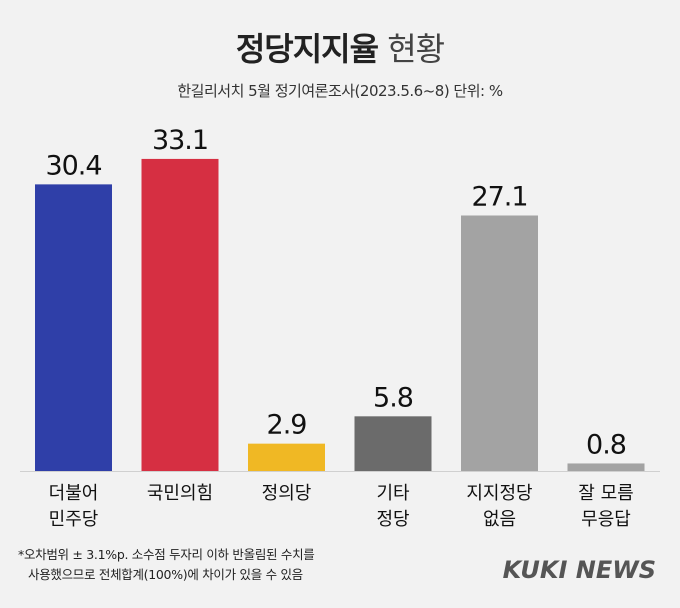  What do you see at coordinates (416, 49) in the screenshot?
I see `chart-title-sub: 현황` at bounding box center [416, 49].